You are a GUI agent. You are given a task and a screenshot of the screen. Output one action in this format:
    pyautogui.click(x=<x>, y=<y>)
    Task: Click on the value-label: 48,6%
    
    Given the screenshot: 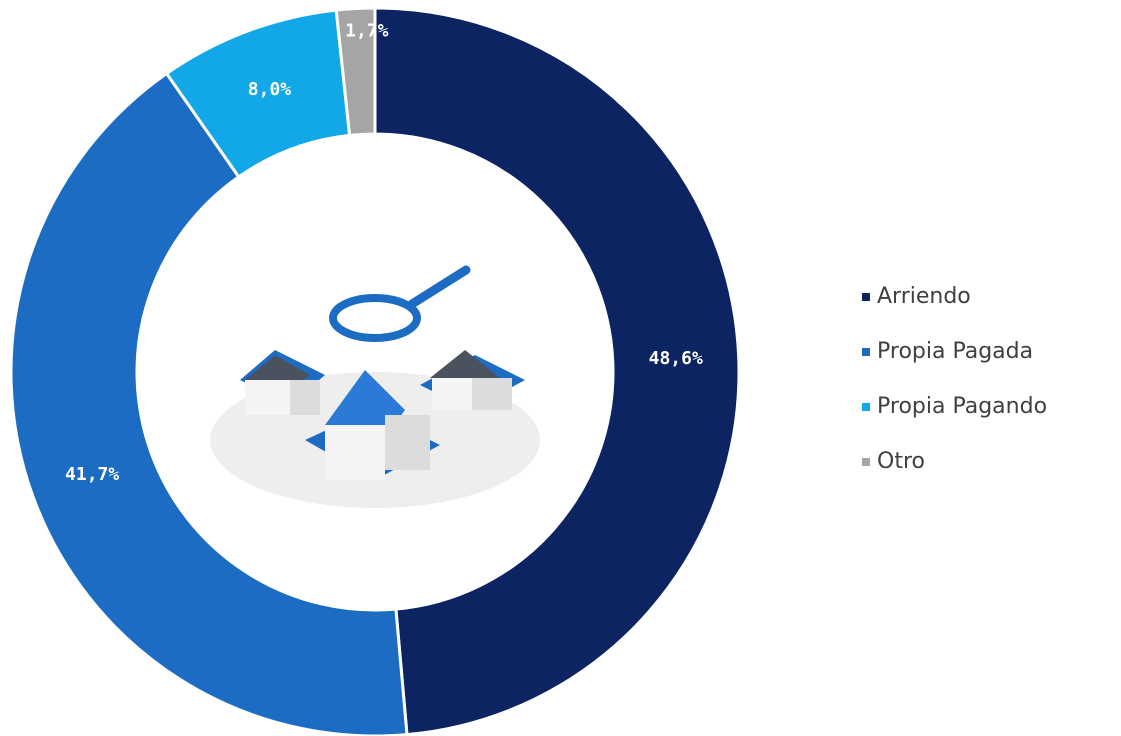 What is the action you would take?
    pyautogui.click(x=676, y=358)
    